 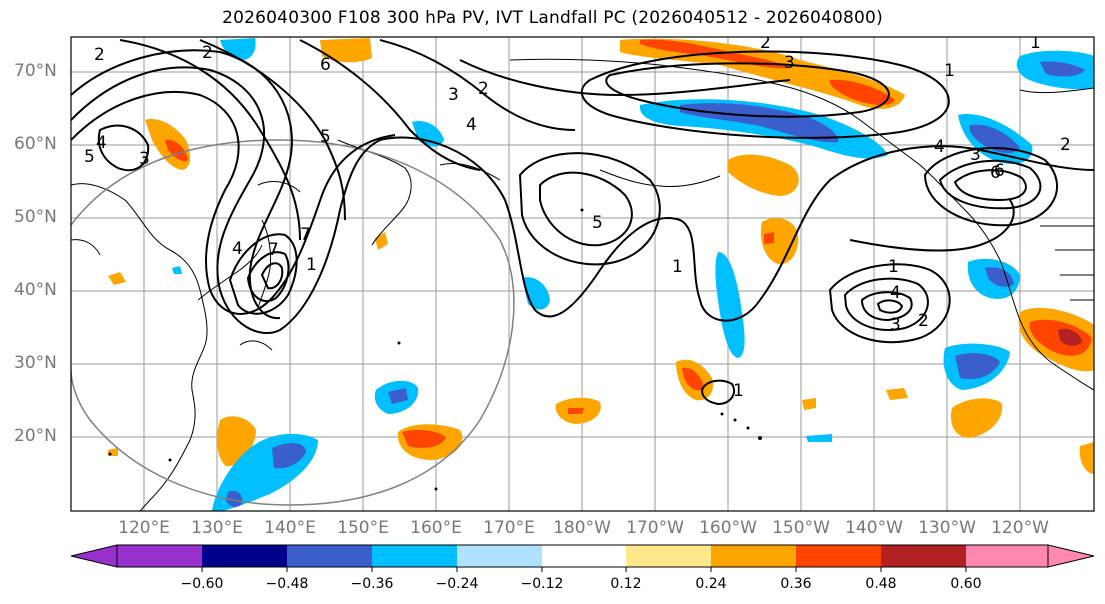 What do you see at coordinates (35, 290) in the screenshot?
I see `lat-label: 40°N` at bounding box center [35, 290].